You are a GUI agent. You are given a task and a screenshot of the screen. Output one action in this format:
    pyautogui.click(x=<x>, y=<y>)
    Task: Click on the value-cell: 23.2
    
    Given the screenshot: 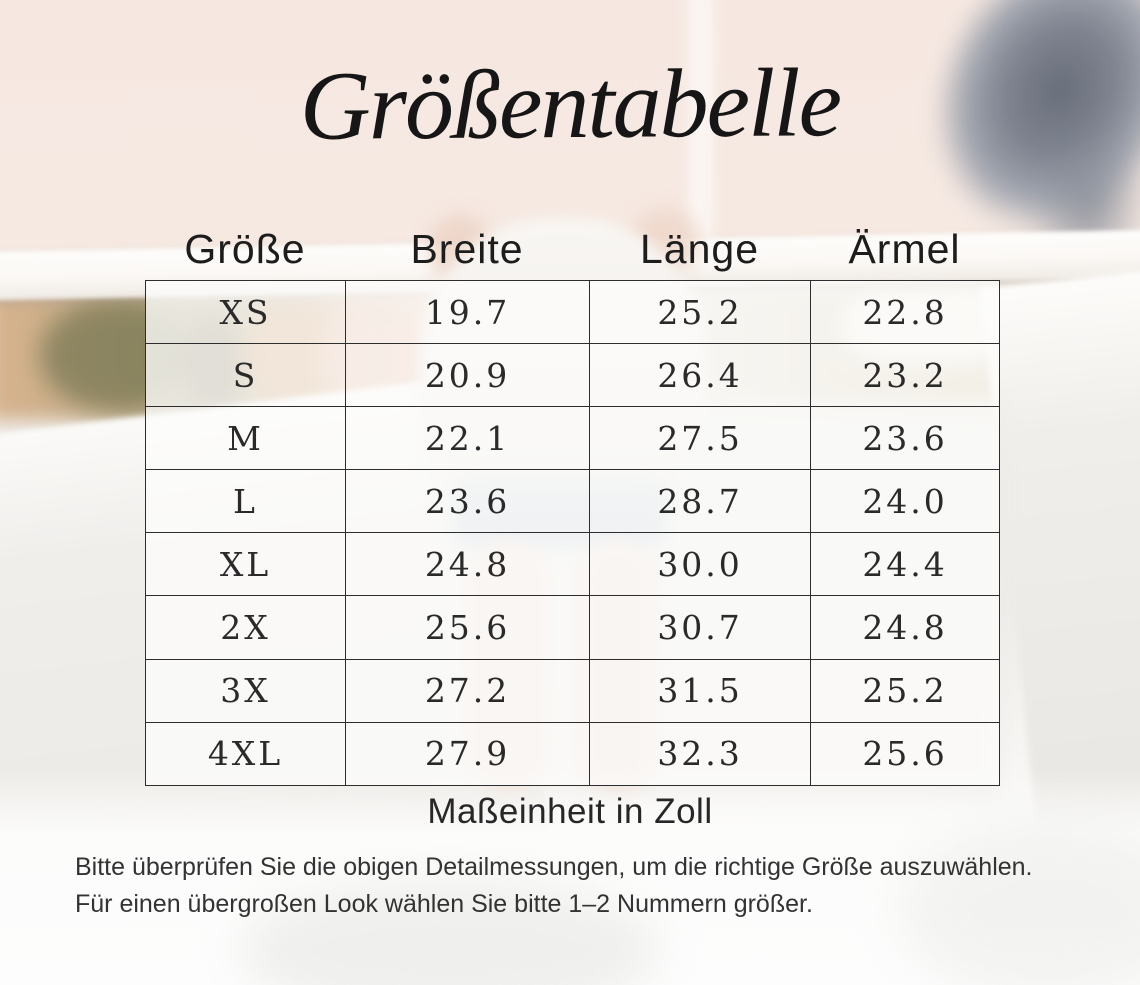 What is the action you would take?
    pyautogui.click(x=905, y=375)
    